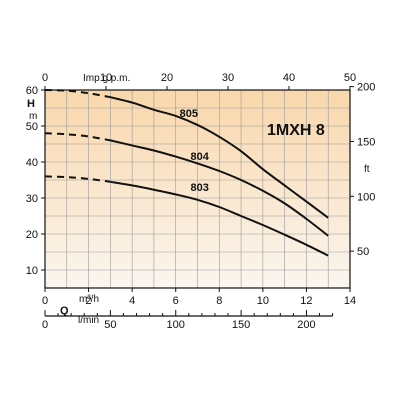 This screenshot has width=400, height=400. I want to click on right-tick-label: 50, so click(363, 252).